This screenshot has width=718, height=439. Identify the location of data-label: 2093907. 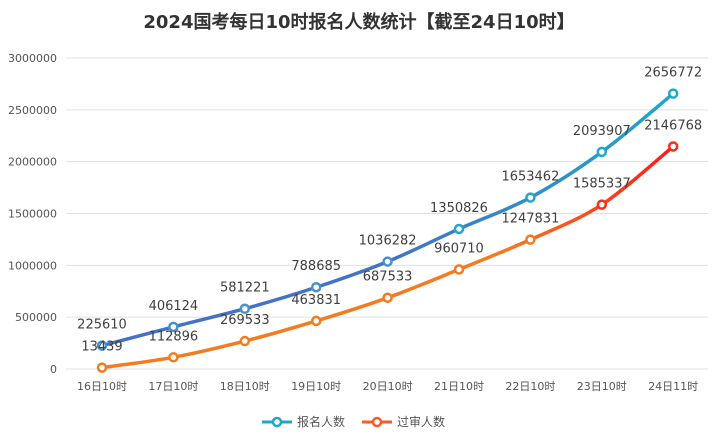
(602, 131).